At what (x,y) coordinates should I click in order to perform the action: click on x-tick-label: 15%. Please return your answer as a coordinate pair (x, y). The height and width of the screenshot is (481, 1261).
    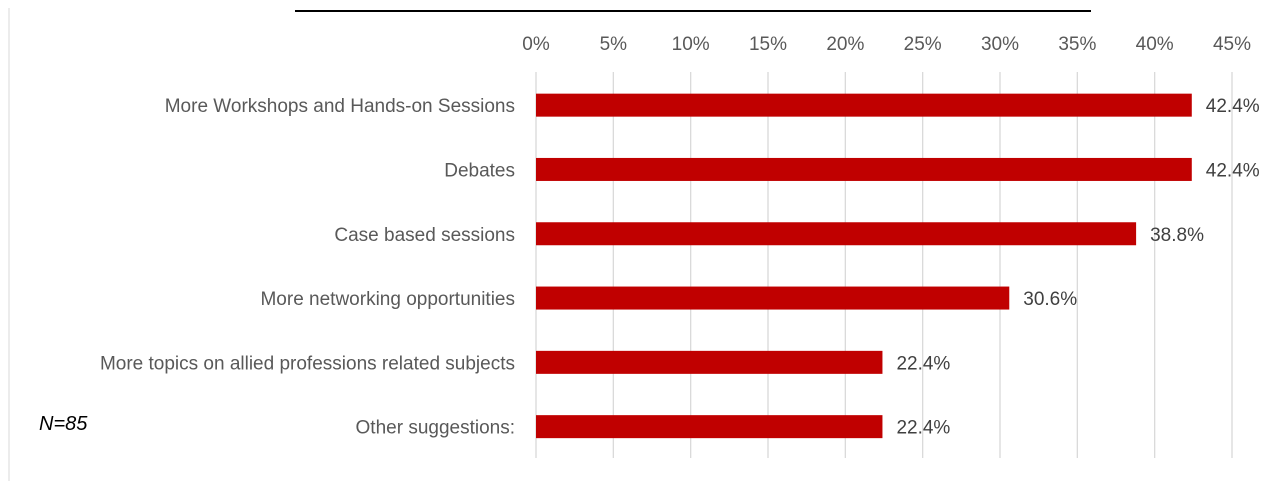
    Looking at the image, I should click on (768, 44).